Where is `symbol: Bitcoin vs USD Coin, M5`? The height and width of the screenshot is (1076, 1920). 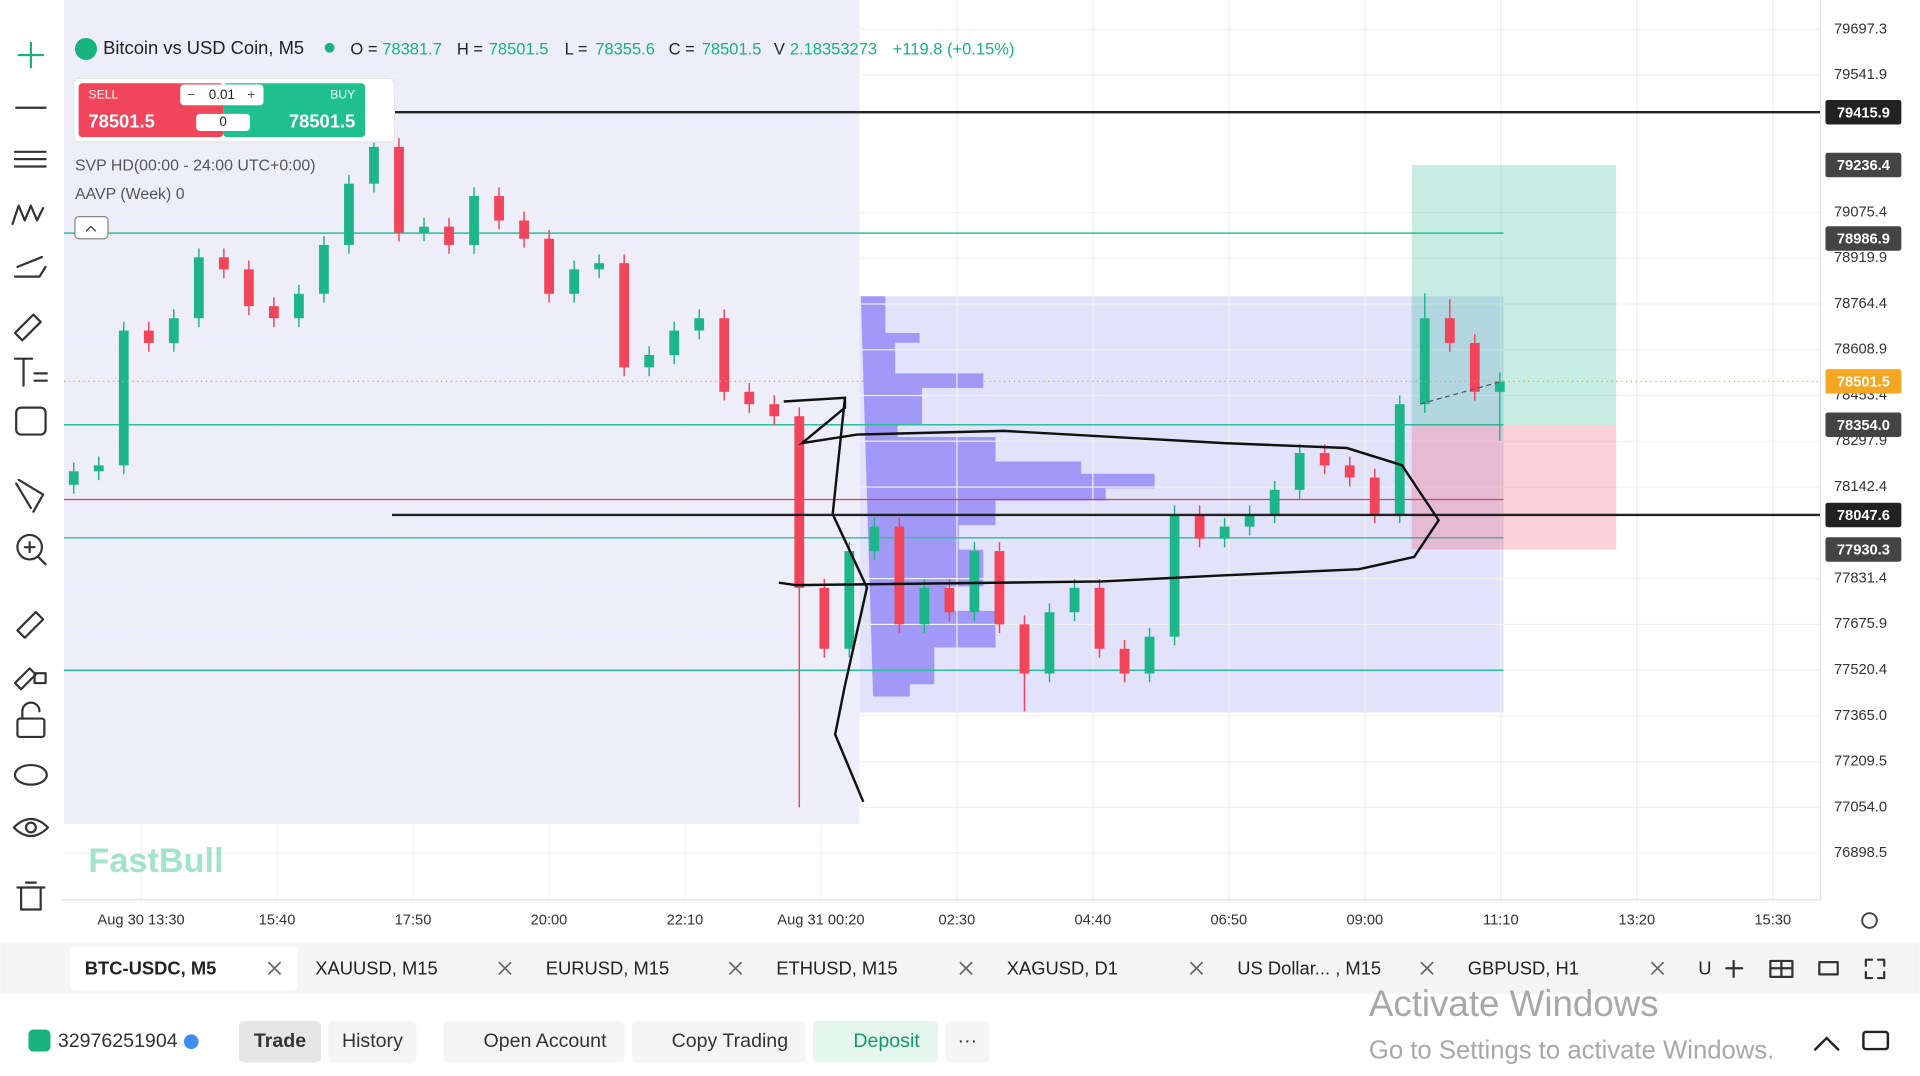 symbol: Bitcoin vs USD Coin, M5 is located at coordinates (203, 47).